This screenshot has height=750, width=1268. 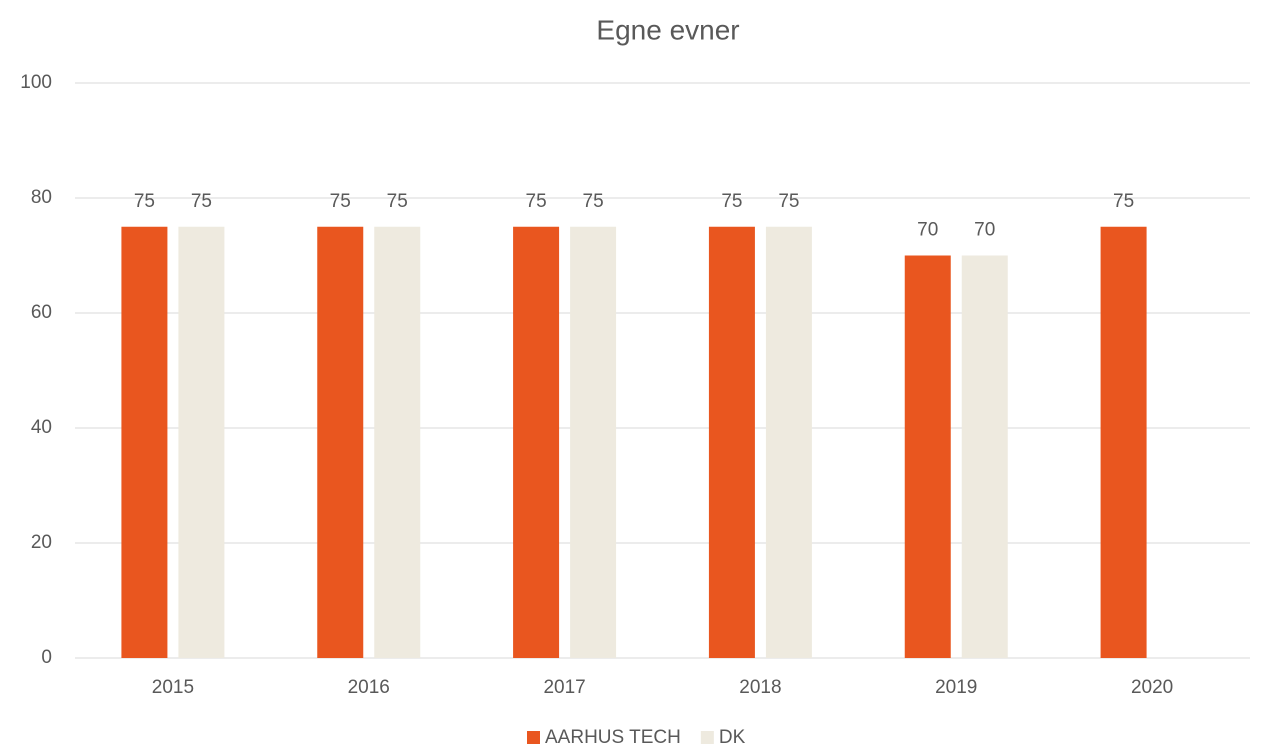 I want to click on x-tick-label: 2018, so click(x=760, y=687).